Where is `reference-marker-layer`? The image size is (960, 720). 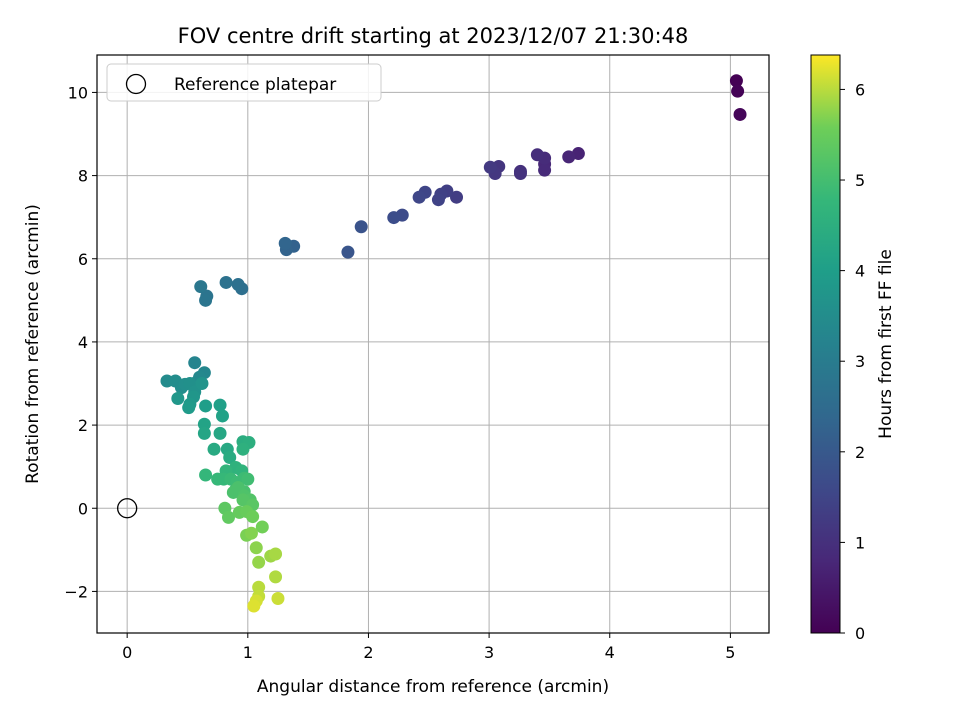 reference-marker-layer is located at coordinates (127, 508).